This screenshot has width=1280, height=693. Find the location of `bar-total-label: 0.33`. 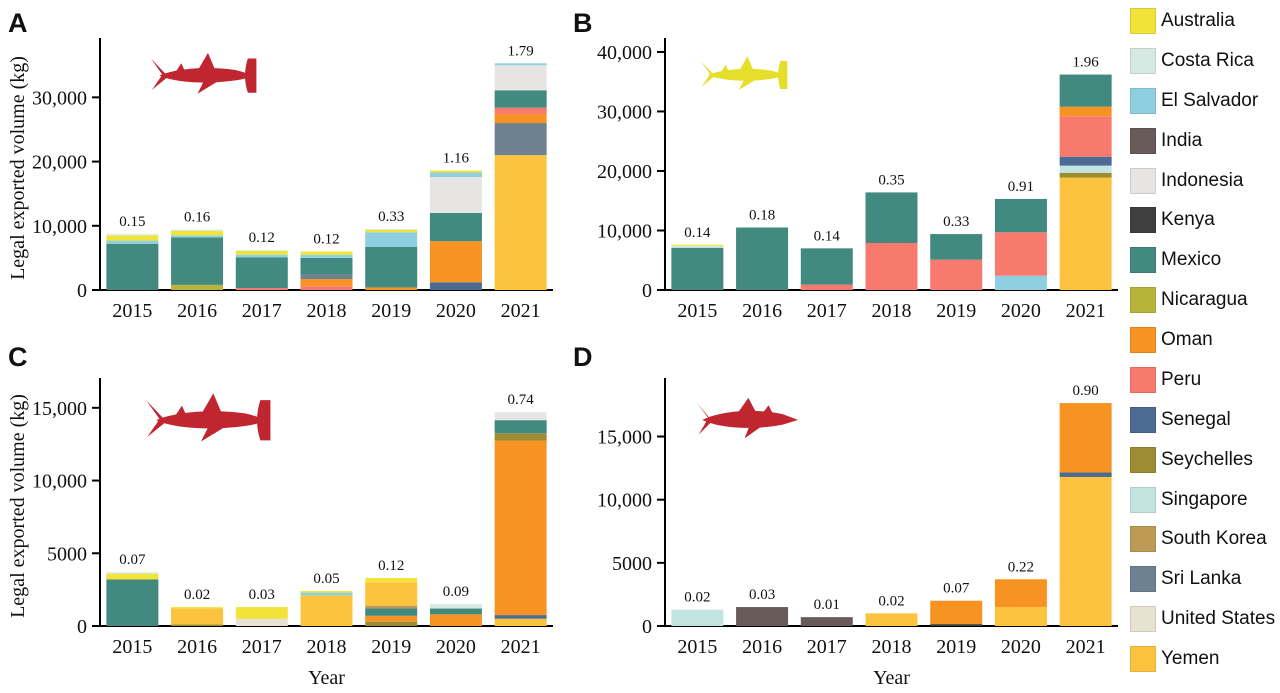

bar-total-label: 0.33 is located at coordinates (956, 222).